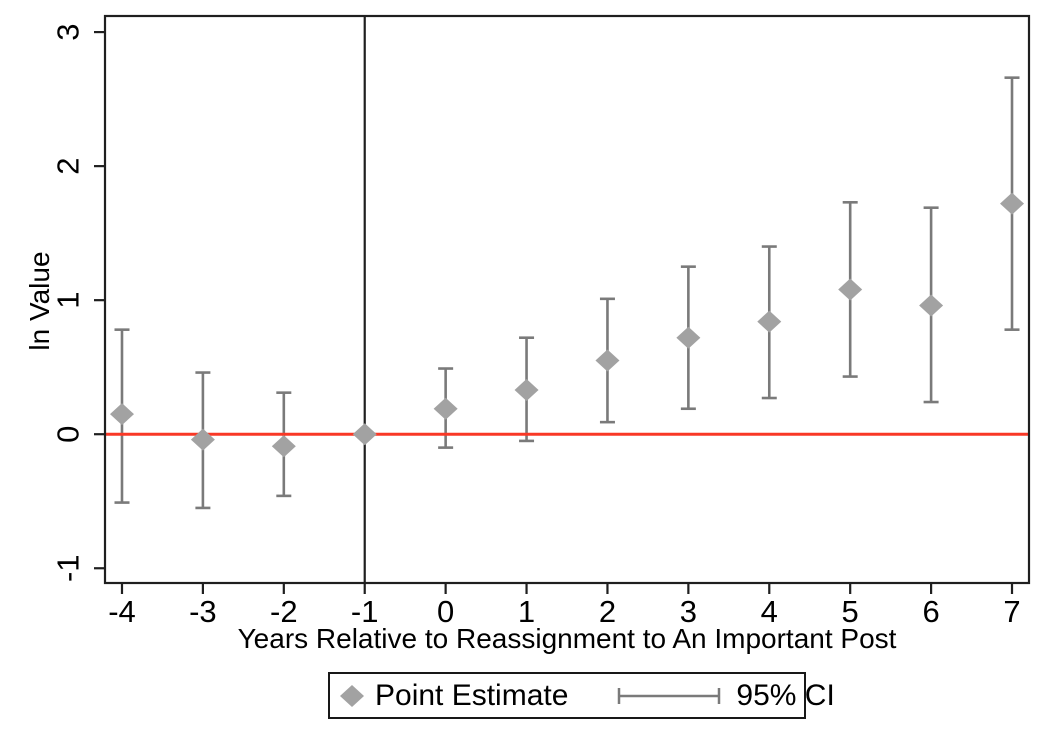 The width and height of the screenshot is (1057, 738). I want to click on ci-errorbar-icon, so click(669, 695).